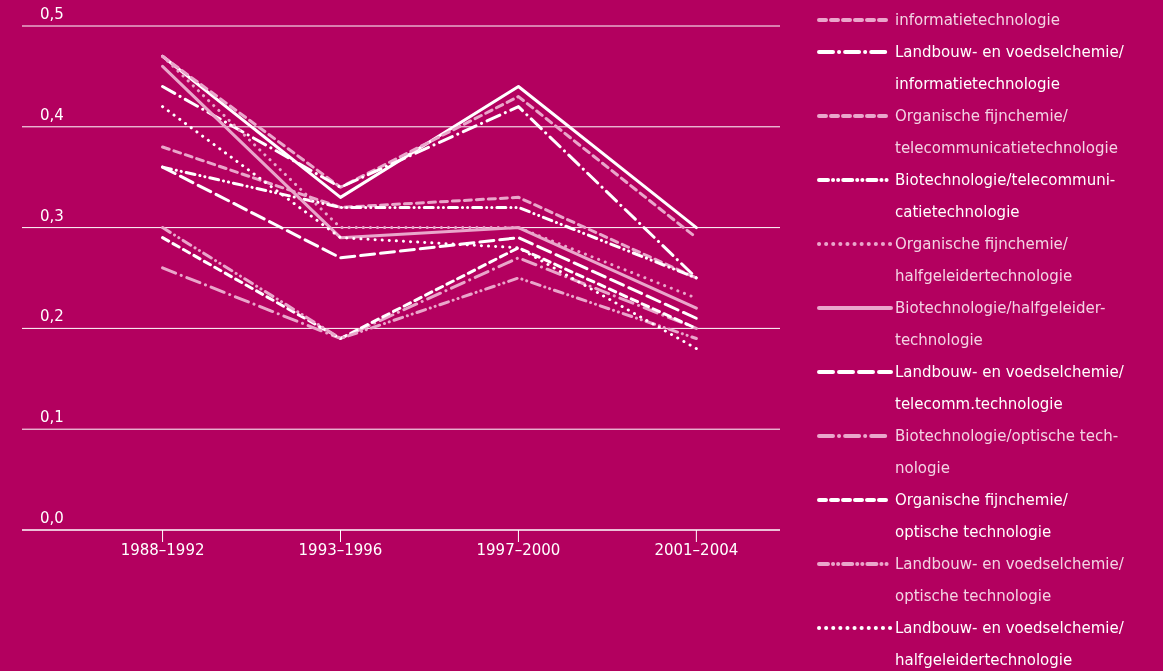  Describe the element at coordinates (52, 14) in the screenshot. I see `y-tick-label: 0,5` at that location.